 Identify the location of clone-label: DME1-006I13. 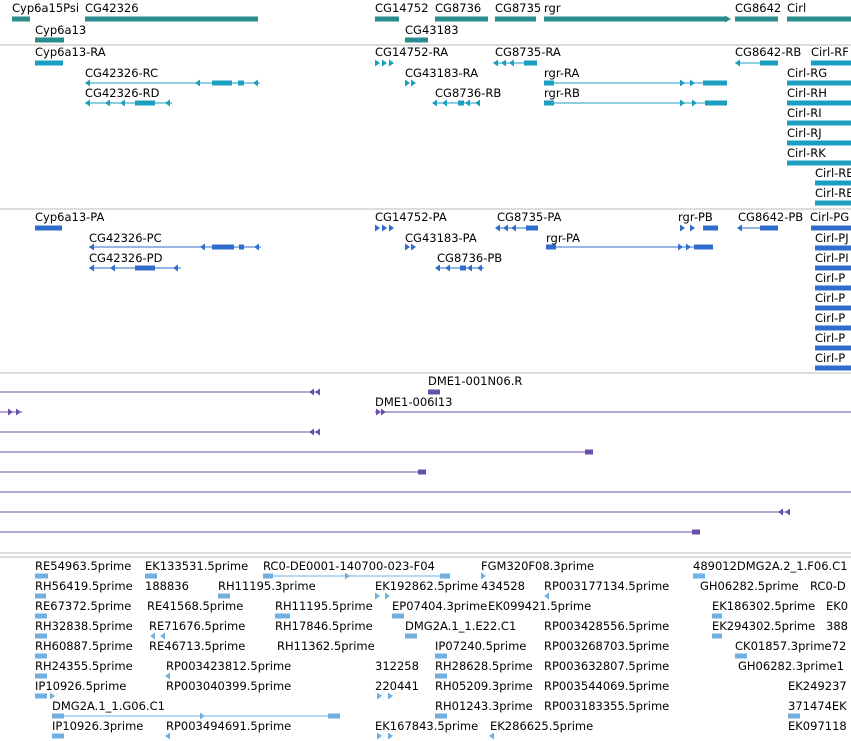
(414, 402).